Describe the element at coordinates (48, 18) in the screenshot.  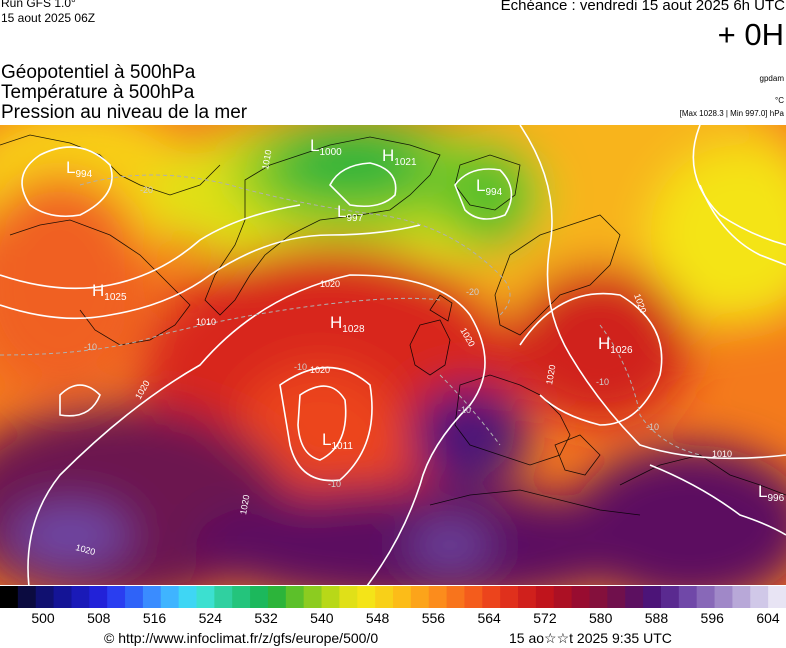
I see `run-time: 15 aout 2025 06Z` at that location.